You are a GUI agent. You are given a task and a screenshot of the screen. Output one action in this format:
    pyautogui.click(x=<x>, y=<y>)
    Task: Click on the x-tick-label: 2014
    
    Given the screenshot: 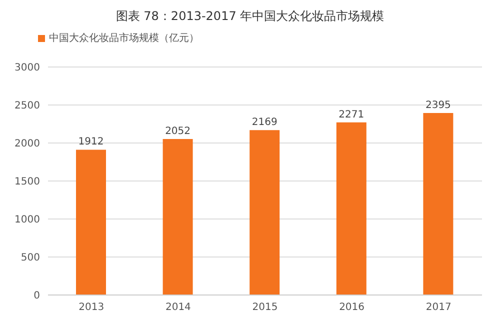 What is the action you would take?
    pyautogui.click(x=178, y=308)
    